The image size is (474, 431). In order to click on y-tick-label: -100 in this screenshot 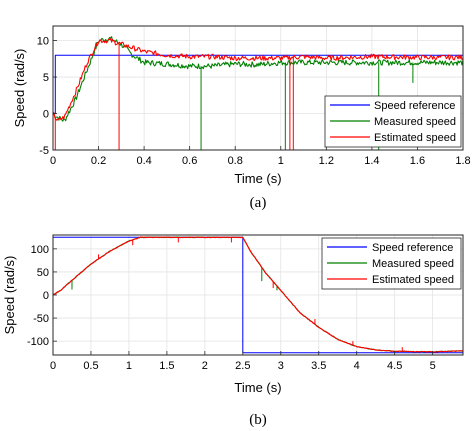, I will do `click(38, 342)`.